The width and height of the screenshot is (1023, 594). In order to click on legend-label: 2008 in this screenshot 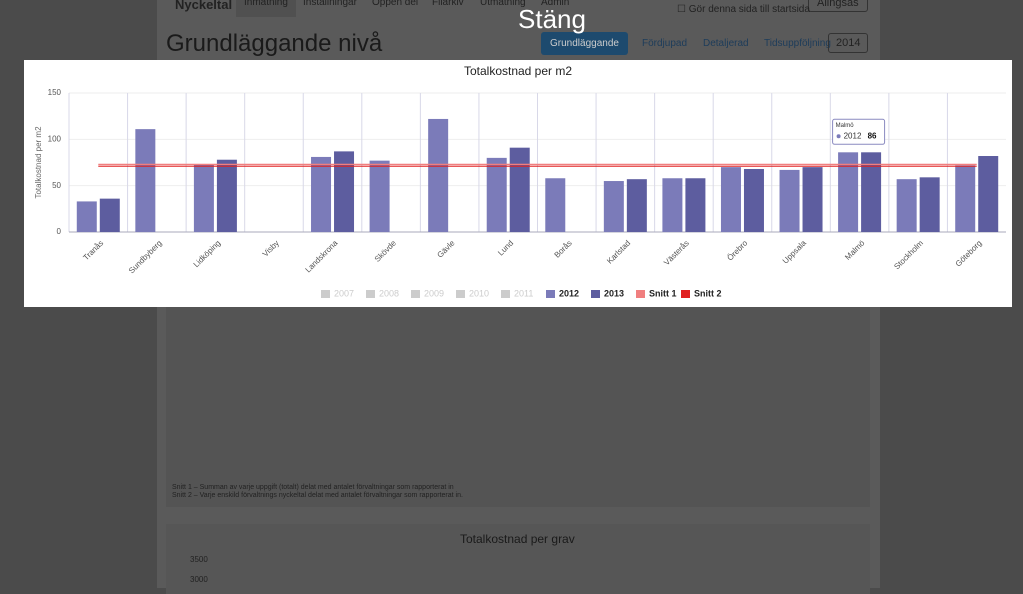, I will do `click(389, 293)`.